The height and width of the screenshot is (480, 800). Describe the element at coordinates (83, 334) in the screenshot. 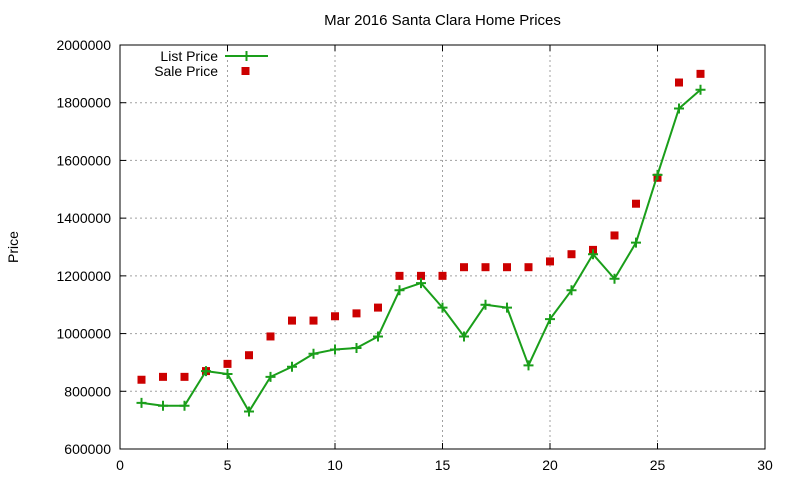

I see `y-tick-label: 1000000` at that location.